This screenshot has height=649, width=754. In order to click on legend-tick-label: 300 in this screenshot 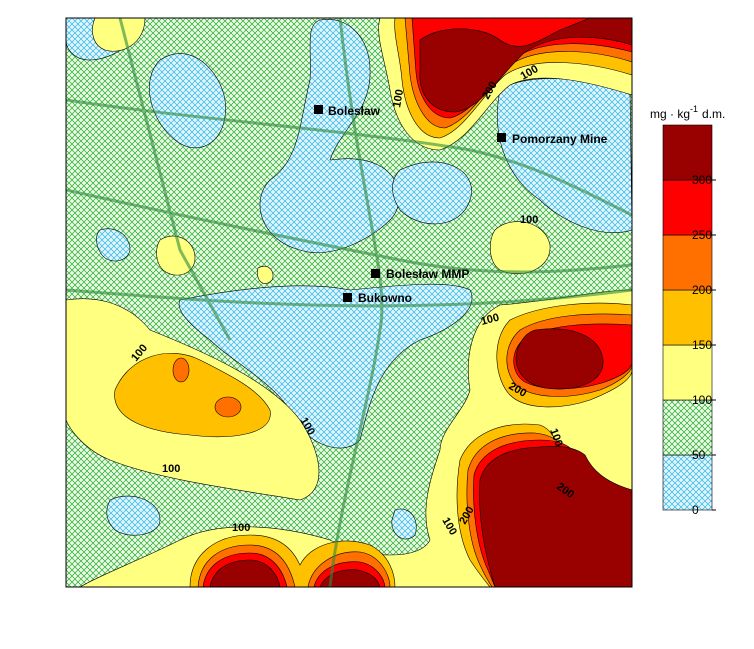, I will do `click(702, 180)`.